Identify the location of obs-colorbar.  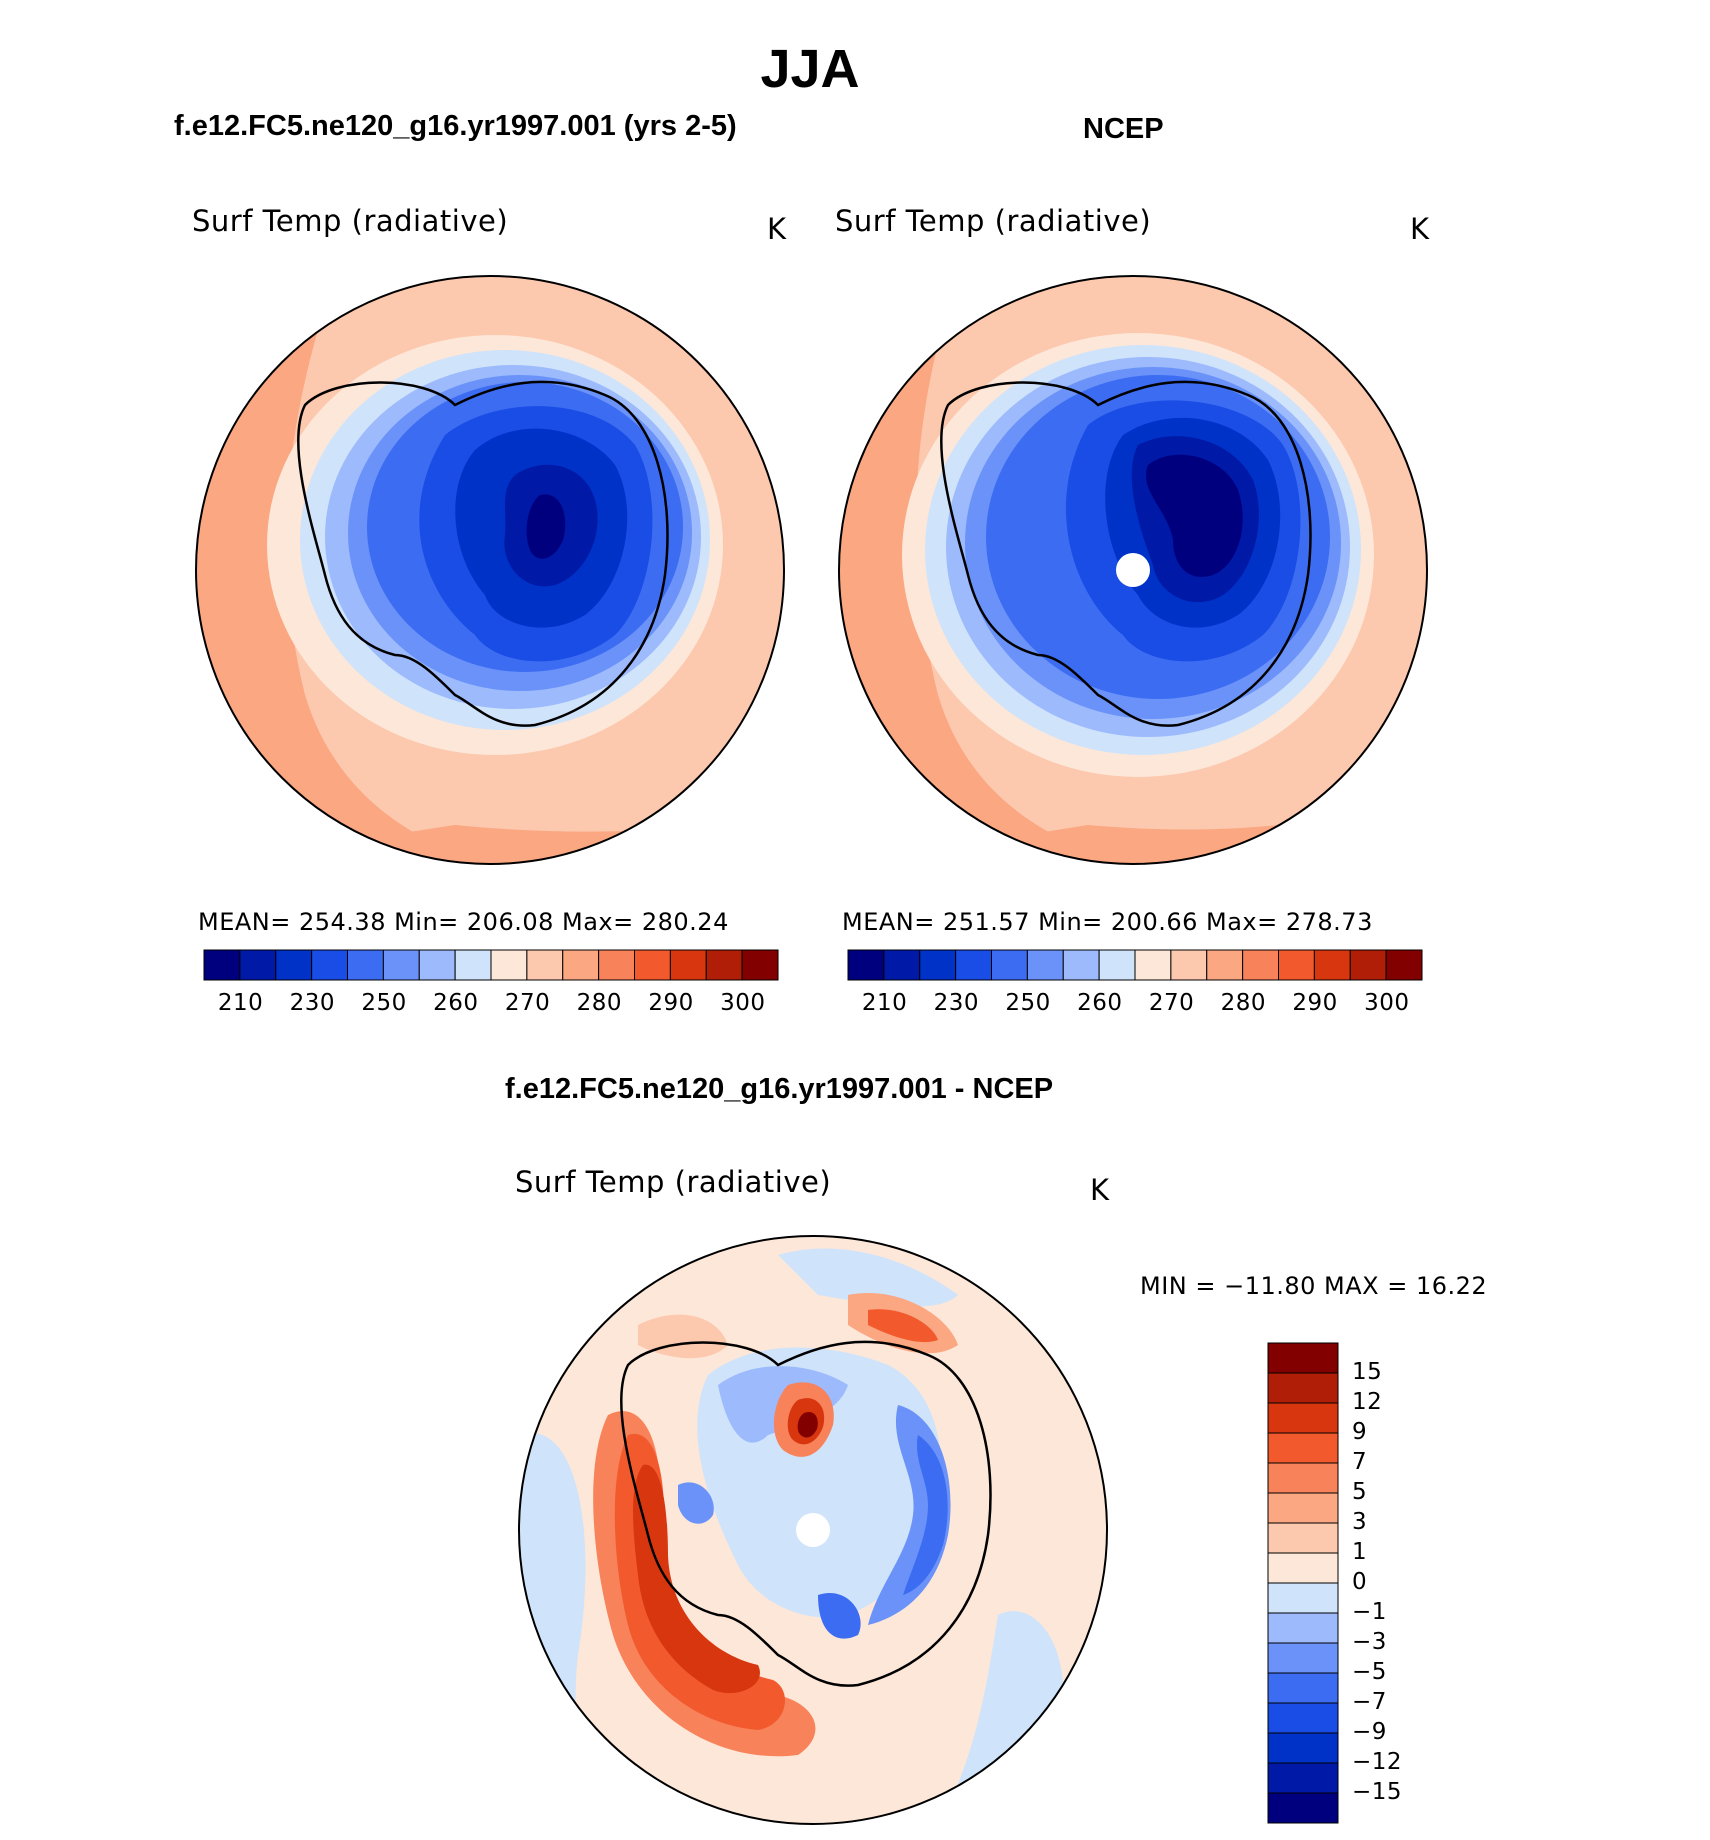
(1135, 965).